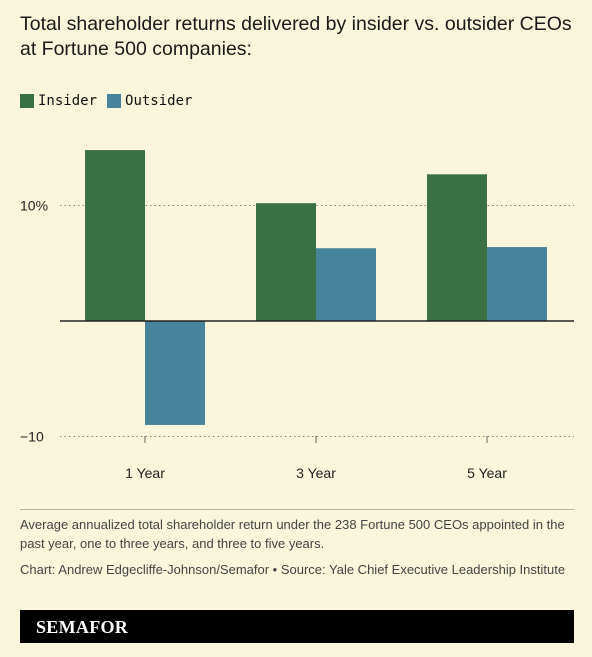 The width and height of the screenshot is (592, 657). What do you see at coordinates (487, 473) in the screenshot?
I see `x-tick-label-3: 5 Year` at bounding box center [487, 473].